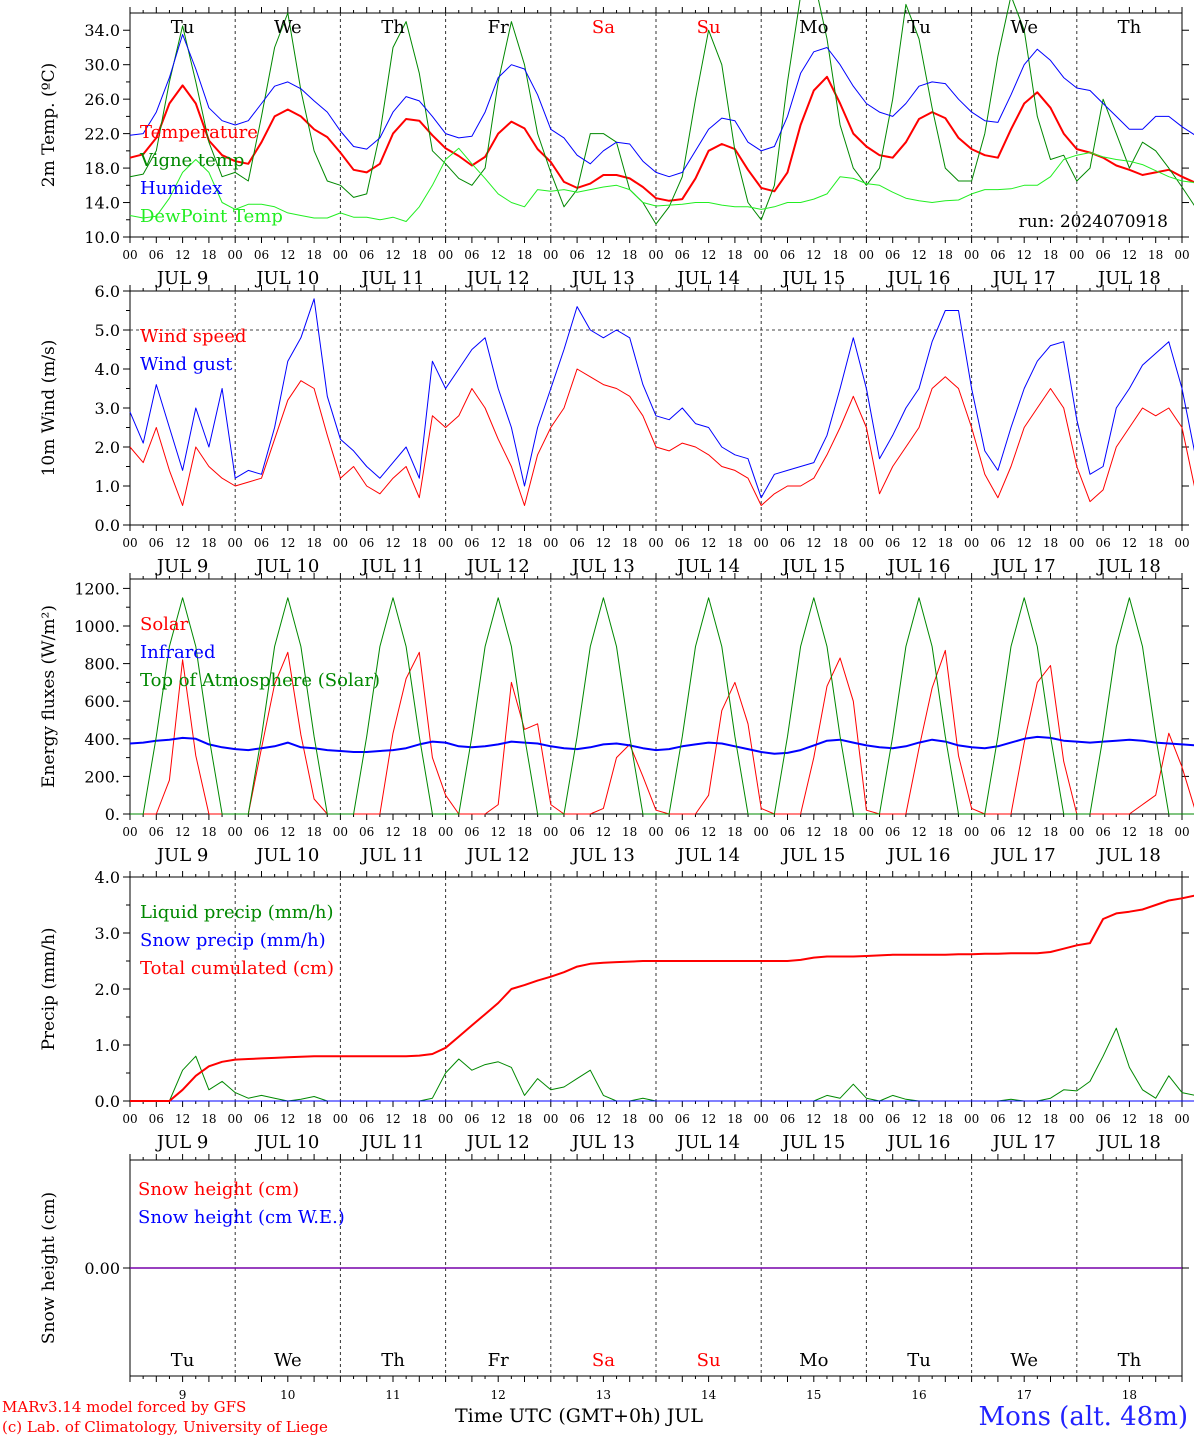 The image size is (1194, 1440). I want to click on y-tick-label: 200., so click(102, 776).